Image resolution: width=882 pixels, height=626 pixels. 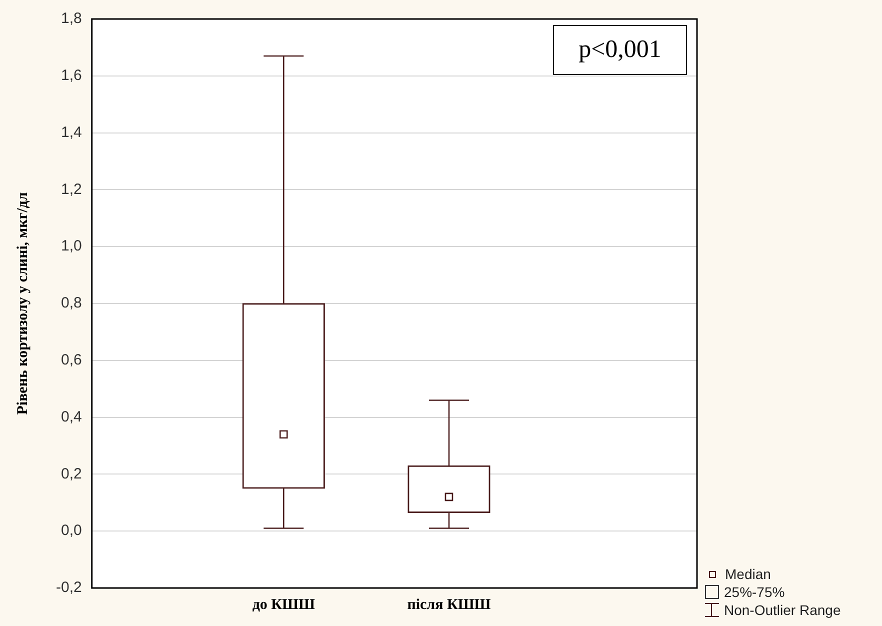 What do you see at coordinates (71, 531) in the screenshot?
I see `y-tick-label: 0,0` at bounding box center [71, 531].